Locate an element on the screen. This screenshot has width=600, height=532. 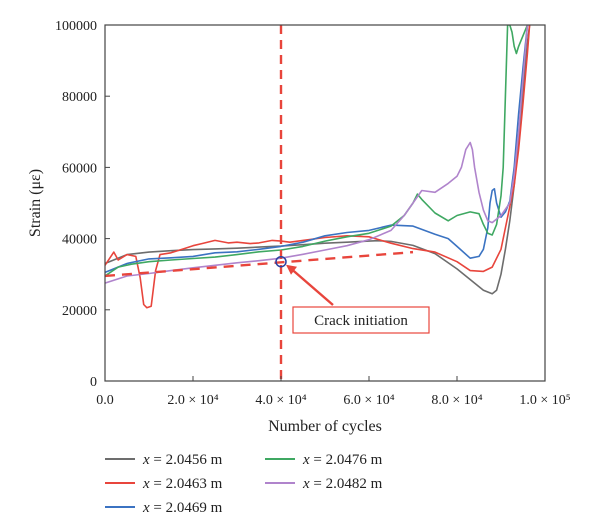
legend-label-1: x = 2.0456 m is located at coordinates (182, 460).